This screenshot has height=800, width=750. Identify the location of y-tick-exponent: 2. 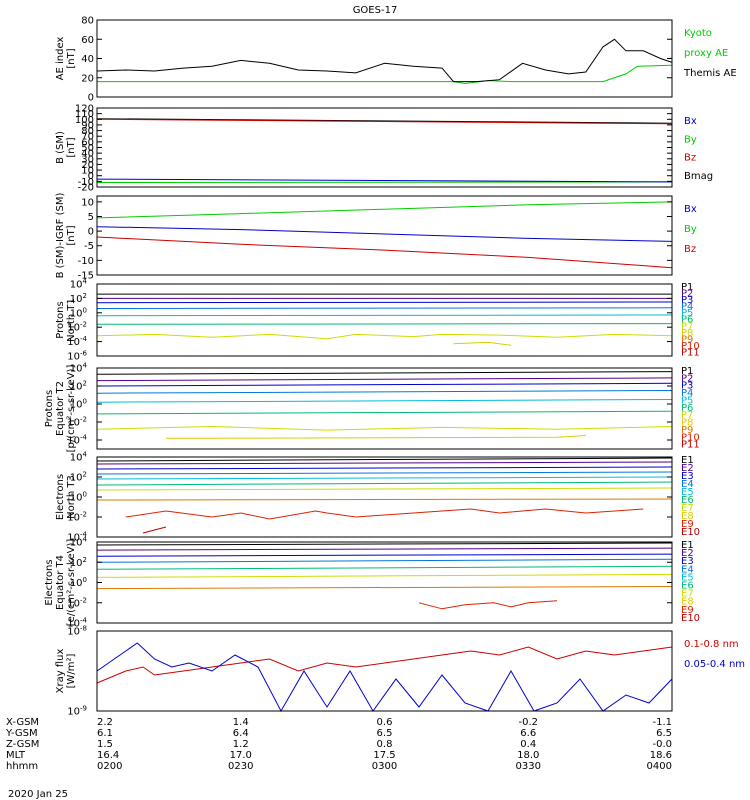
(85, 475).